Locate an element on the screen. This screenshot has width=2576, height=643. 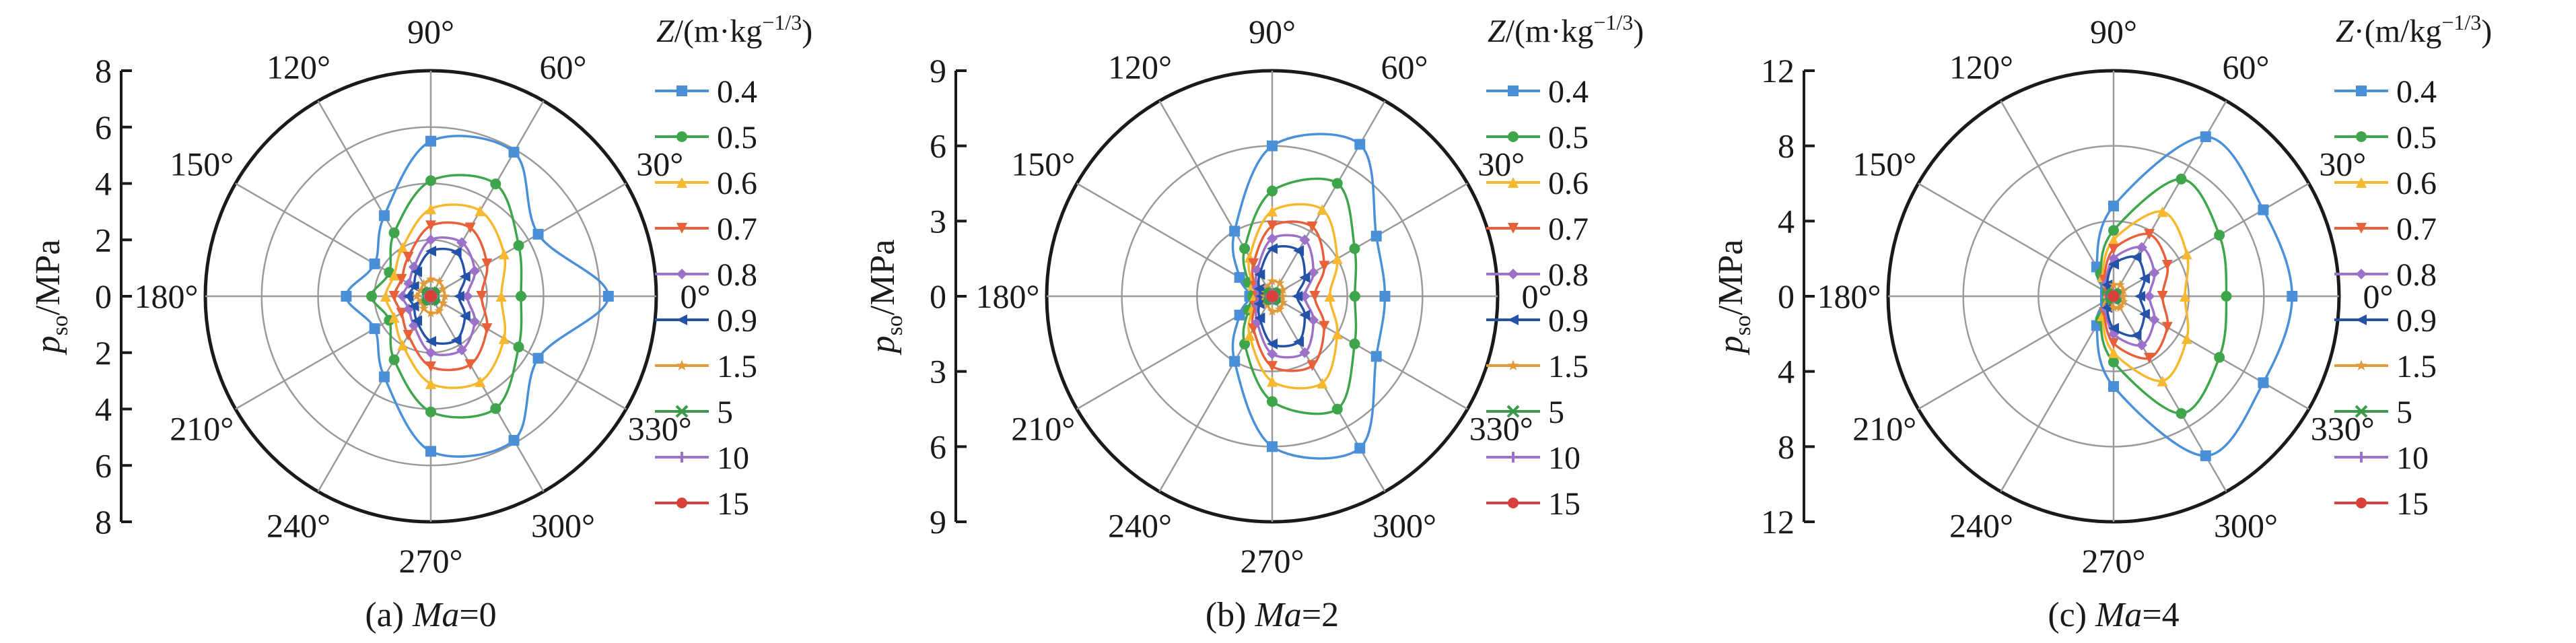
y-axis-label: pso/MPa is located at coordinates (1733, 298).